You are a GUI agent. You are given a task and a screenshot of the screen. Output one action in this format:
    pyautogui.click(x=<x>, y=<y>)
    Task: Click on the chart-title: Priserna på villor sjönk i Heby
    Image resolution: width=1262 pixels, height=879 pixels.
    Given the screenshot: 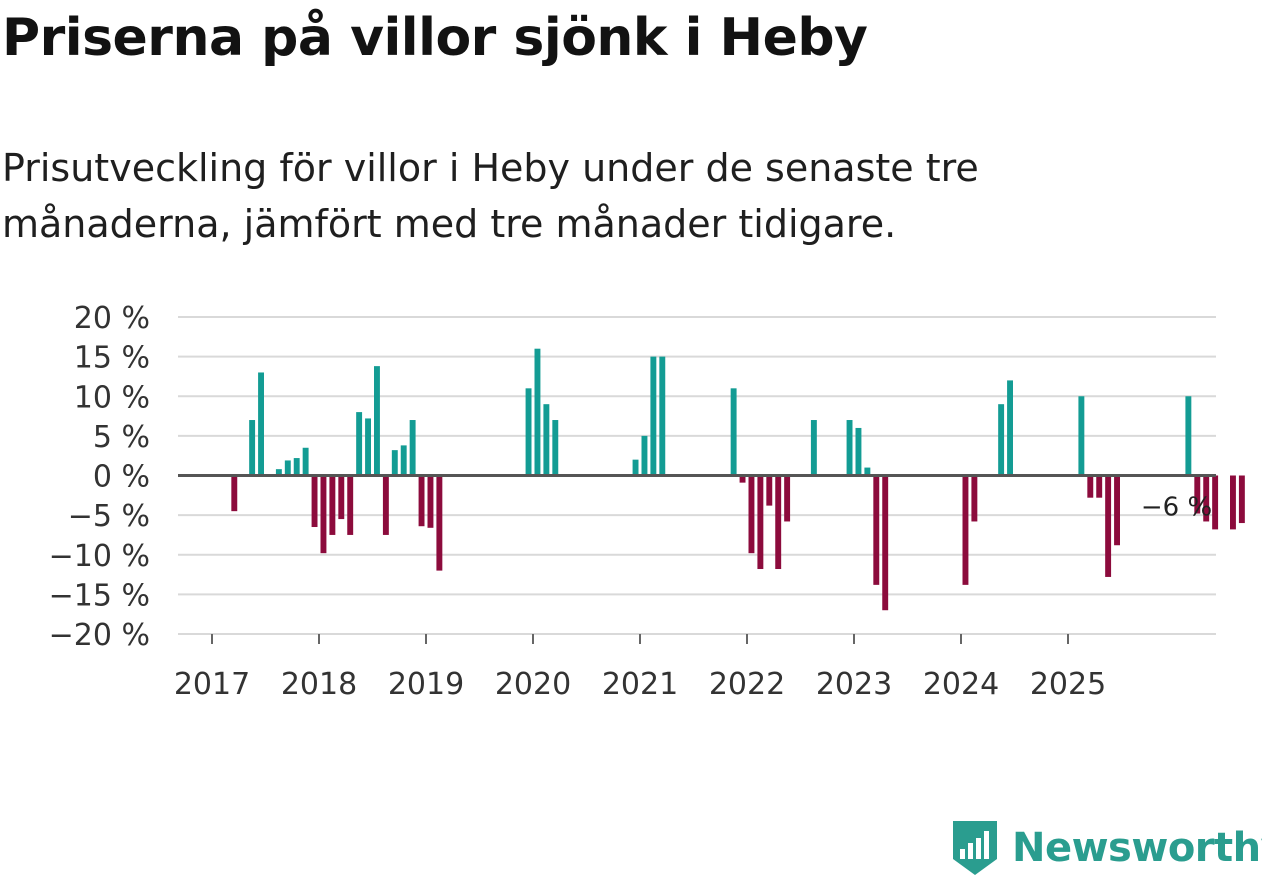 What is the action you would take?
    pyautogui.click(x=435, y=38)
    